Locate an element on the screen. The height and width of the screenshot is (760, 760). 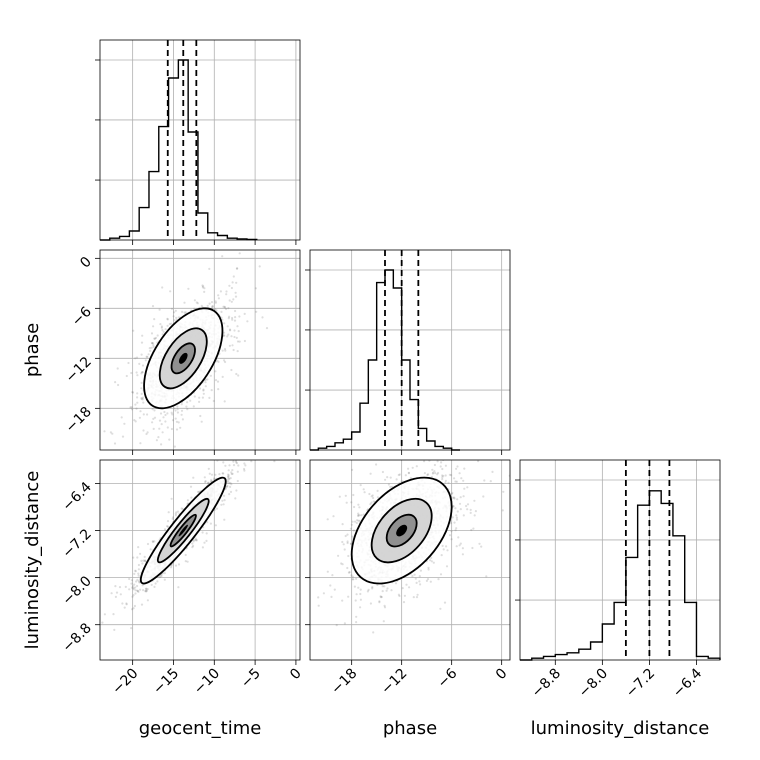
pair-content is located at coordinates (188, 546).